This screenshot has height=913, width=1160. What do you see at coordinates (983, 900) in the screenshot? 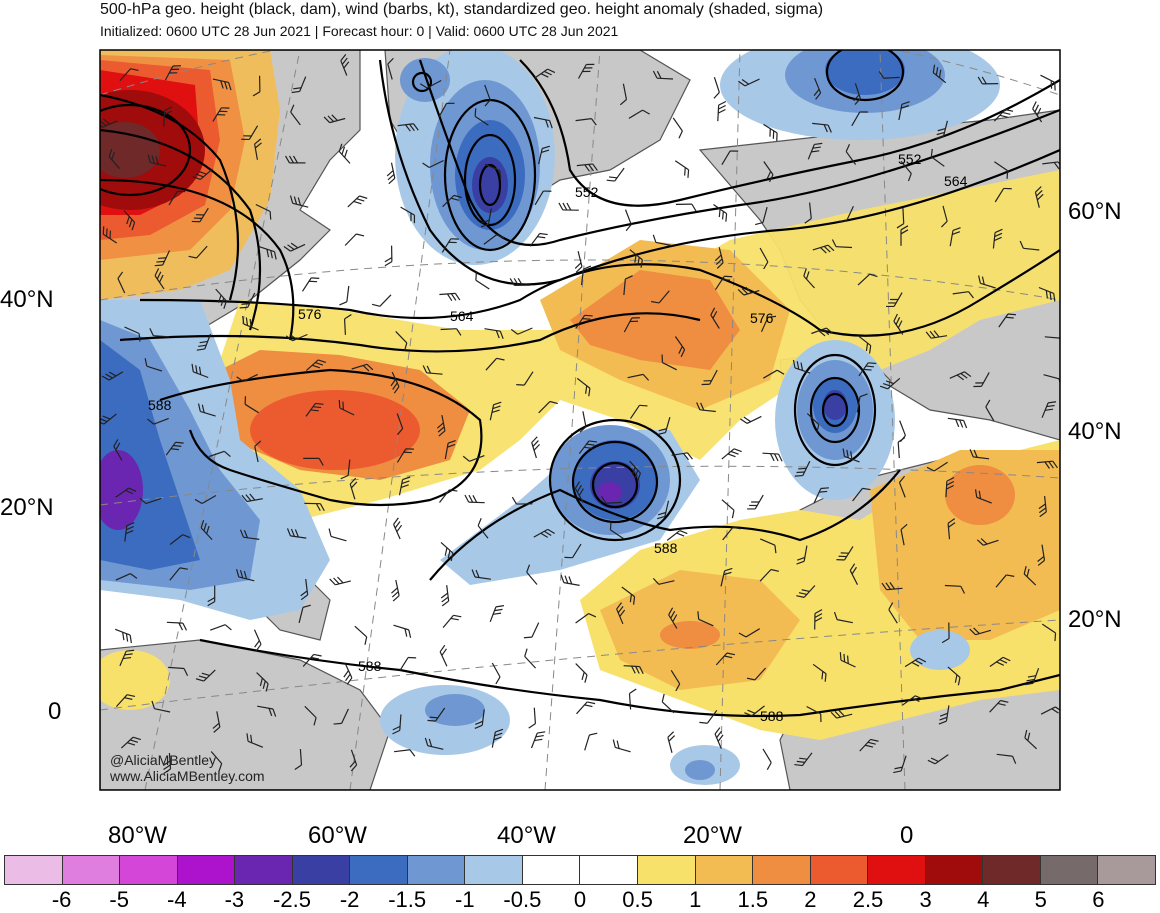
I see `colorbar-tick-label: 4` at bounding box center [983, 900].